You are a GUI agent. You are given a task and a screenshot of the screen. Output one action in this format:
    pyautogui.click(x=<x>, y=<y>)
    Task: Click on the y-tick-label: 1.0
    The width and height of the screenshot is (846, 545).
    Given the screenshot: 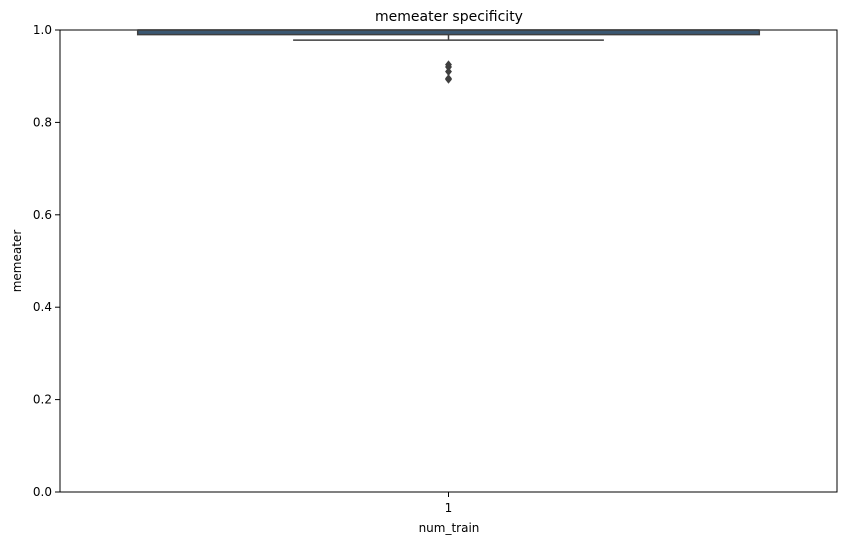 What is the action you would take?
    pyautogui.click(x=42, y=30)
    